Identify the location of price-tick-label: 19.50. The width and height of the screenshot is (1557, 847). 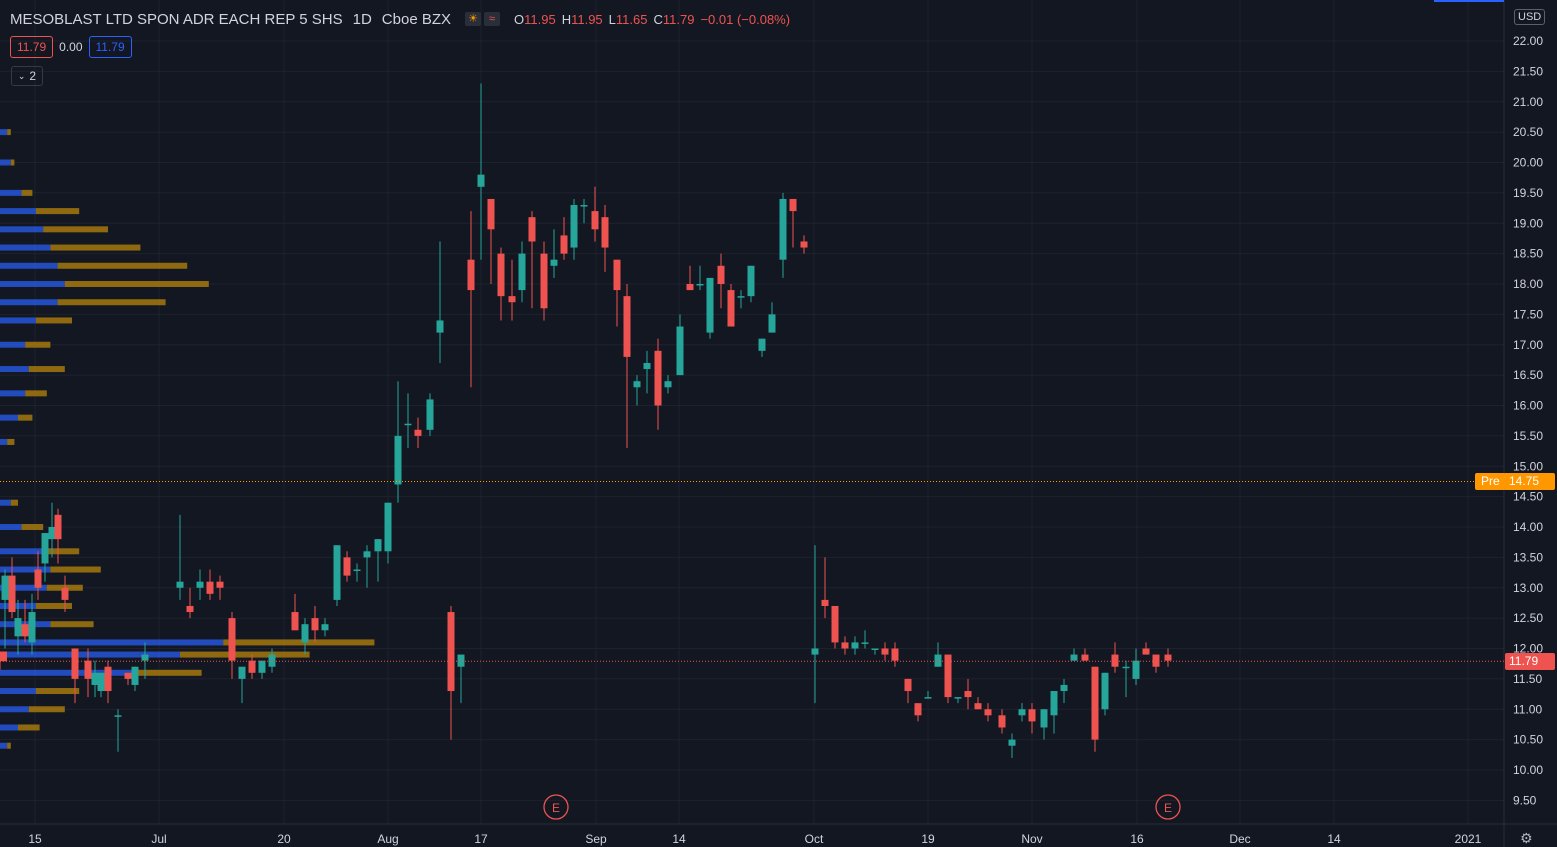
(1528, 193).